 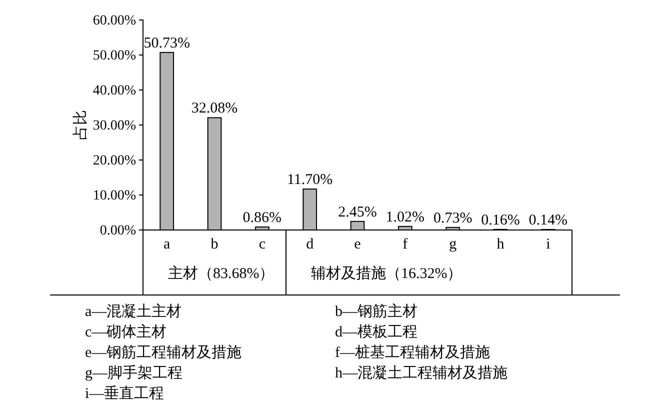 What do you see at coordinates (114, 196) in the screenshot?
I see `y-tick-label: 10.00%` at bounding box center [114, 196].